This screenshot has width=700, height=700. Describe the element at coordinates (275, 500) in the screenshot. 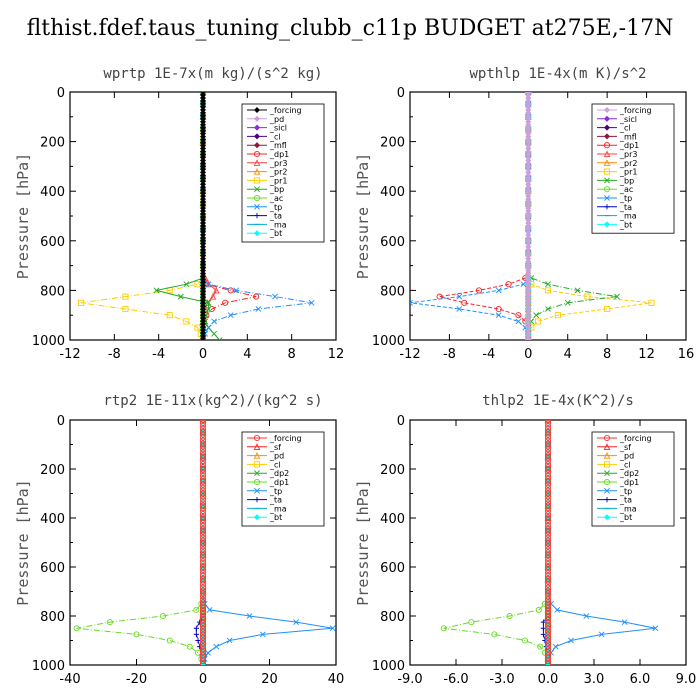

I see `chart-2-legend-label: _ta` at that location.